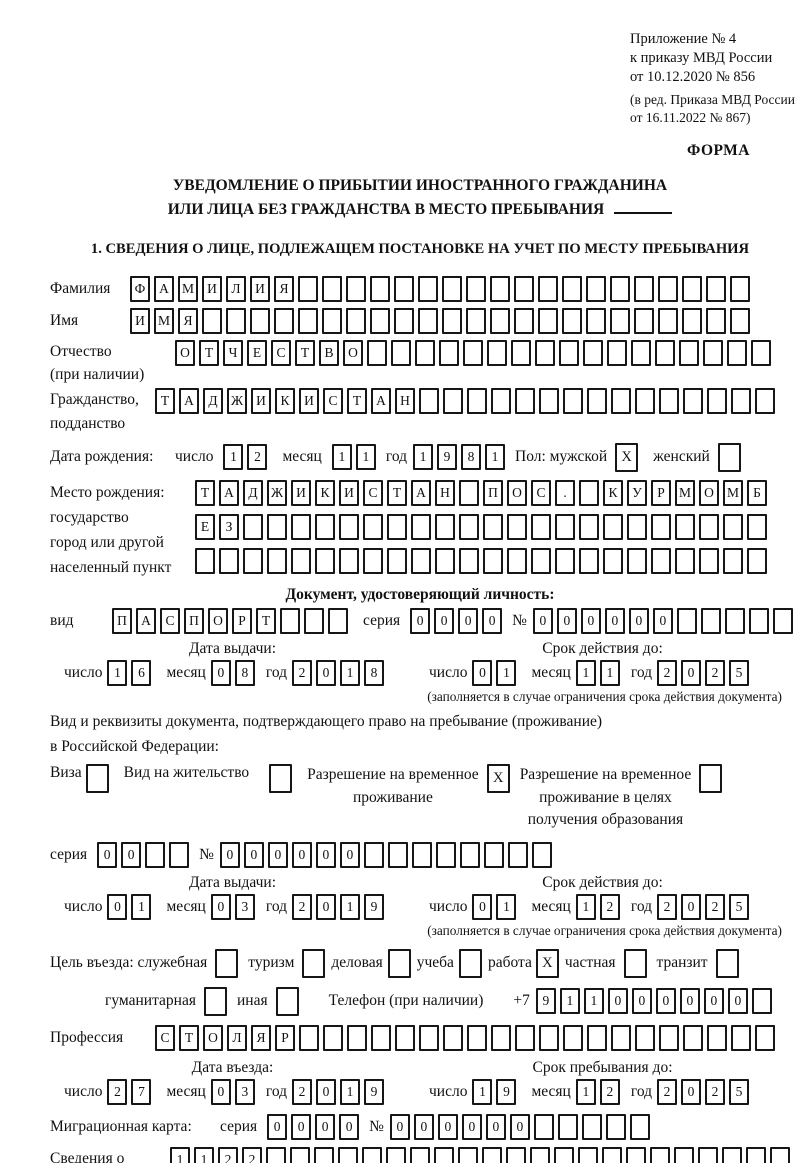 The width and height of the screenshot is (800, 1163). I want to click on char-cell: П, so click(122, 621).